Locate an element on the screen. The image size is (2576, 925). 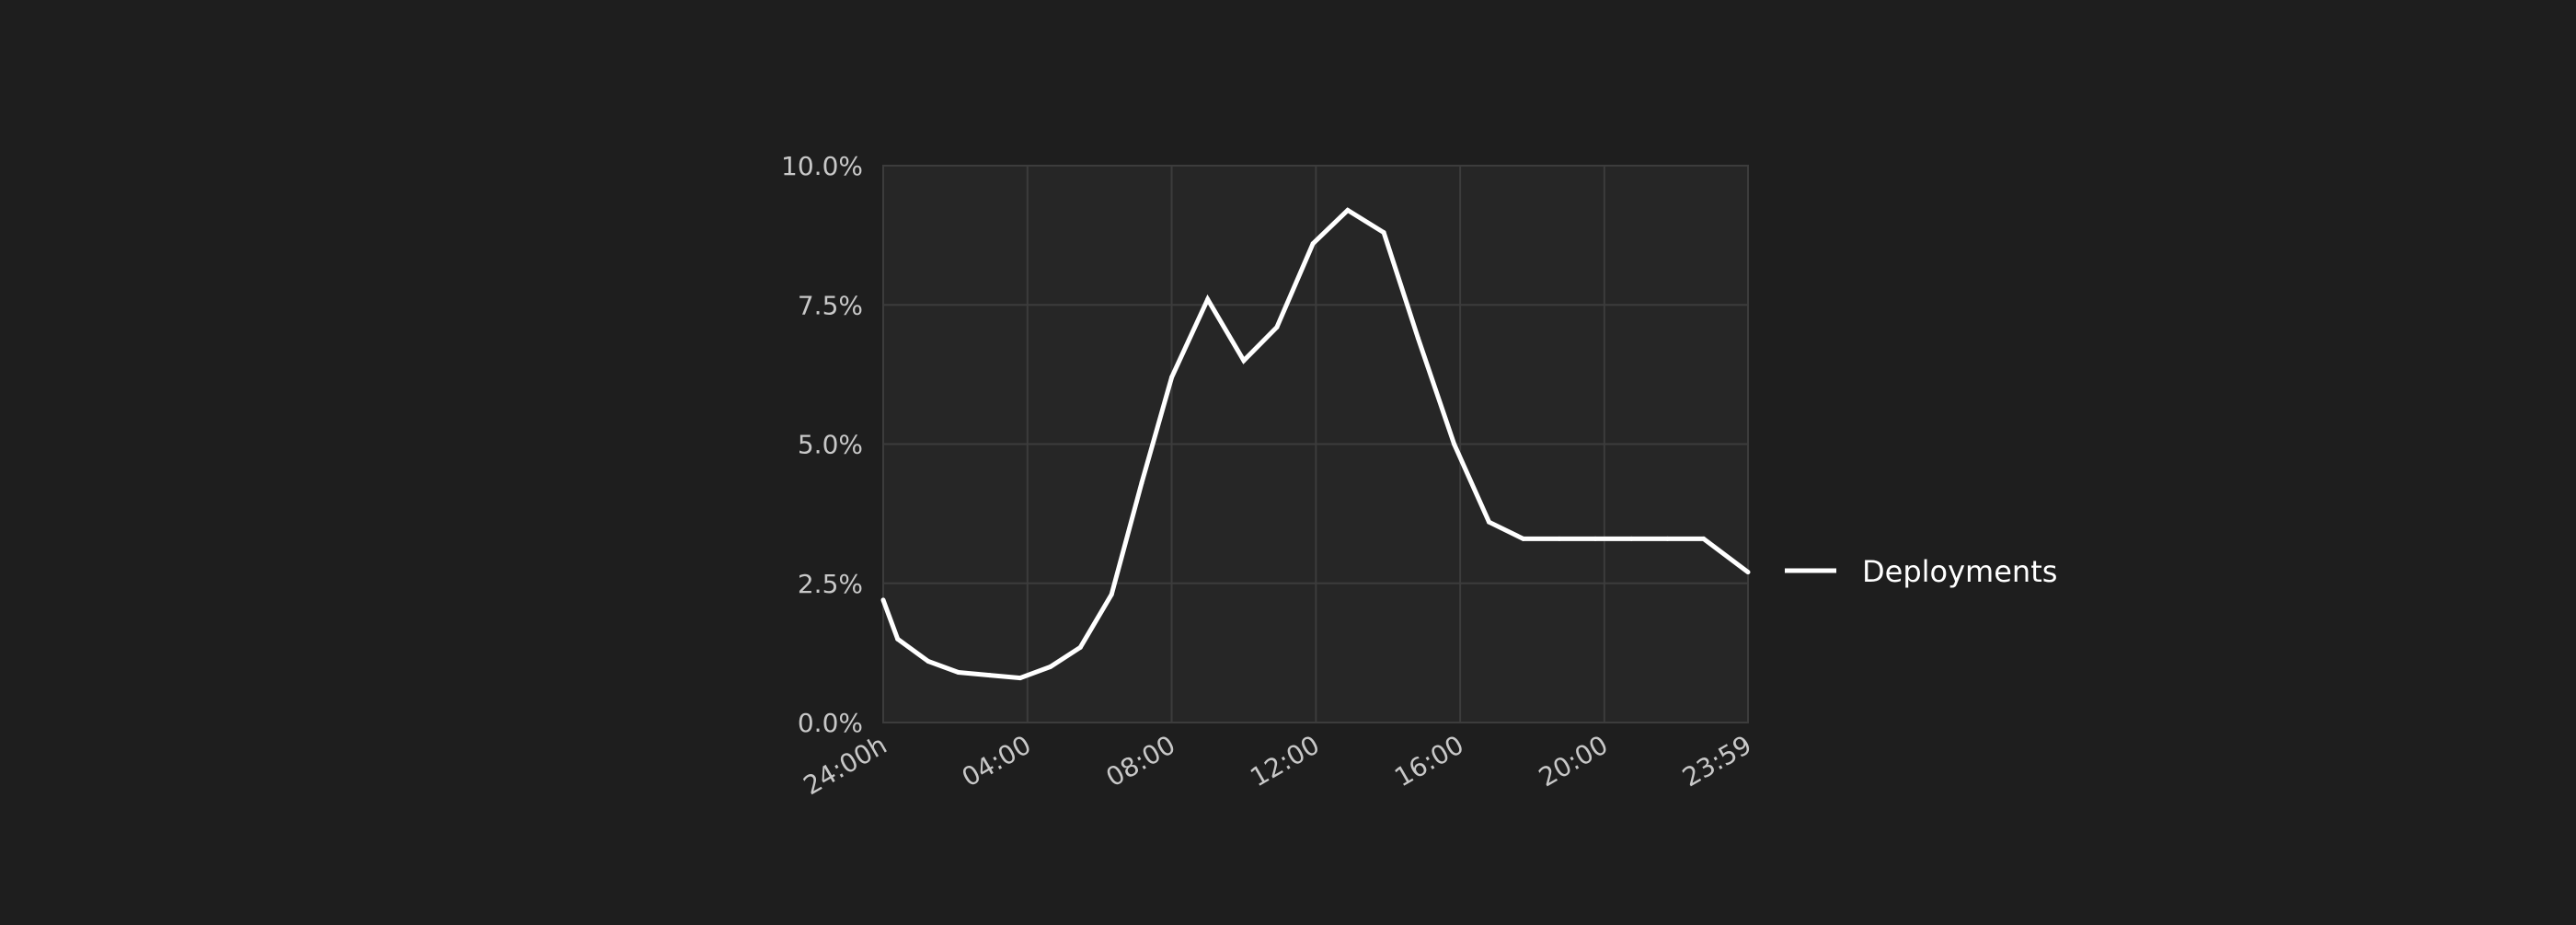
x-tick-label: 16:00 is located at coordinates (1428, 760).